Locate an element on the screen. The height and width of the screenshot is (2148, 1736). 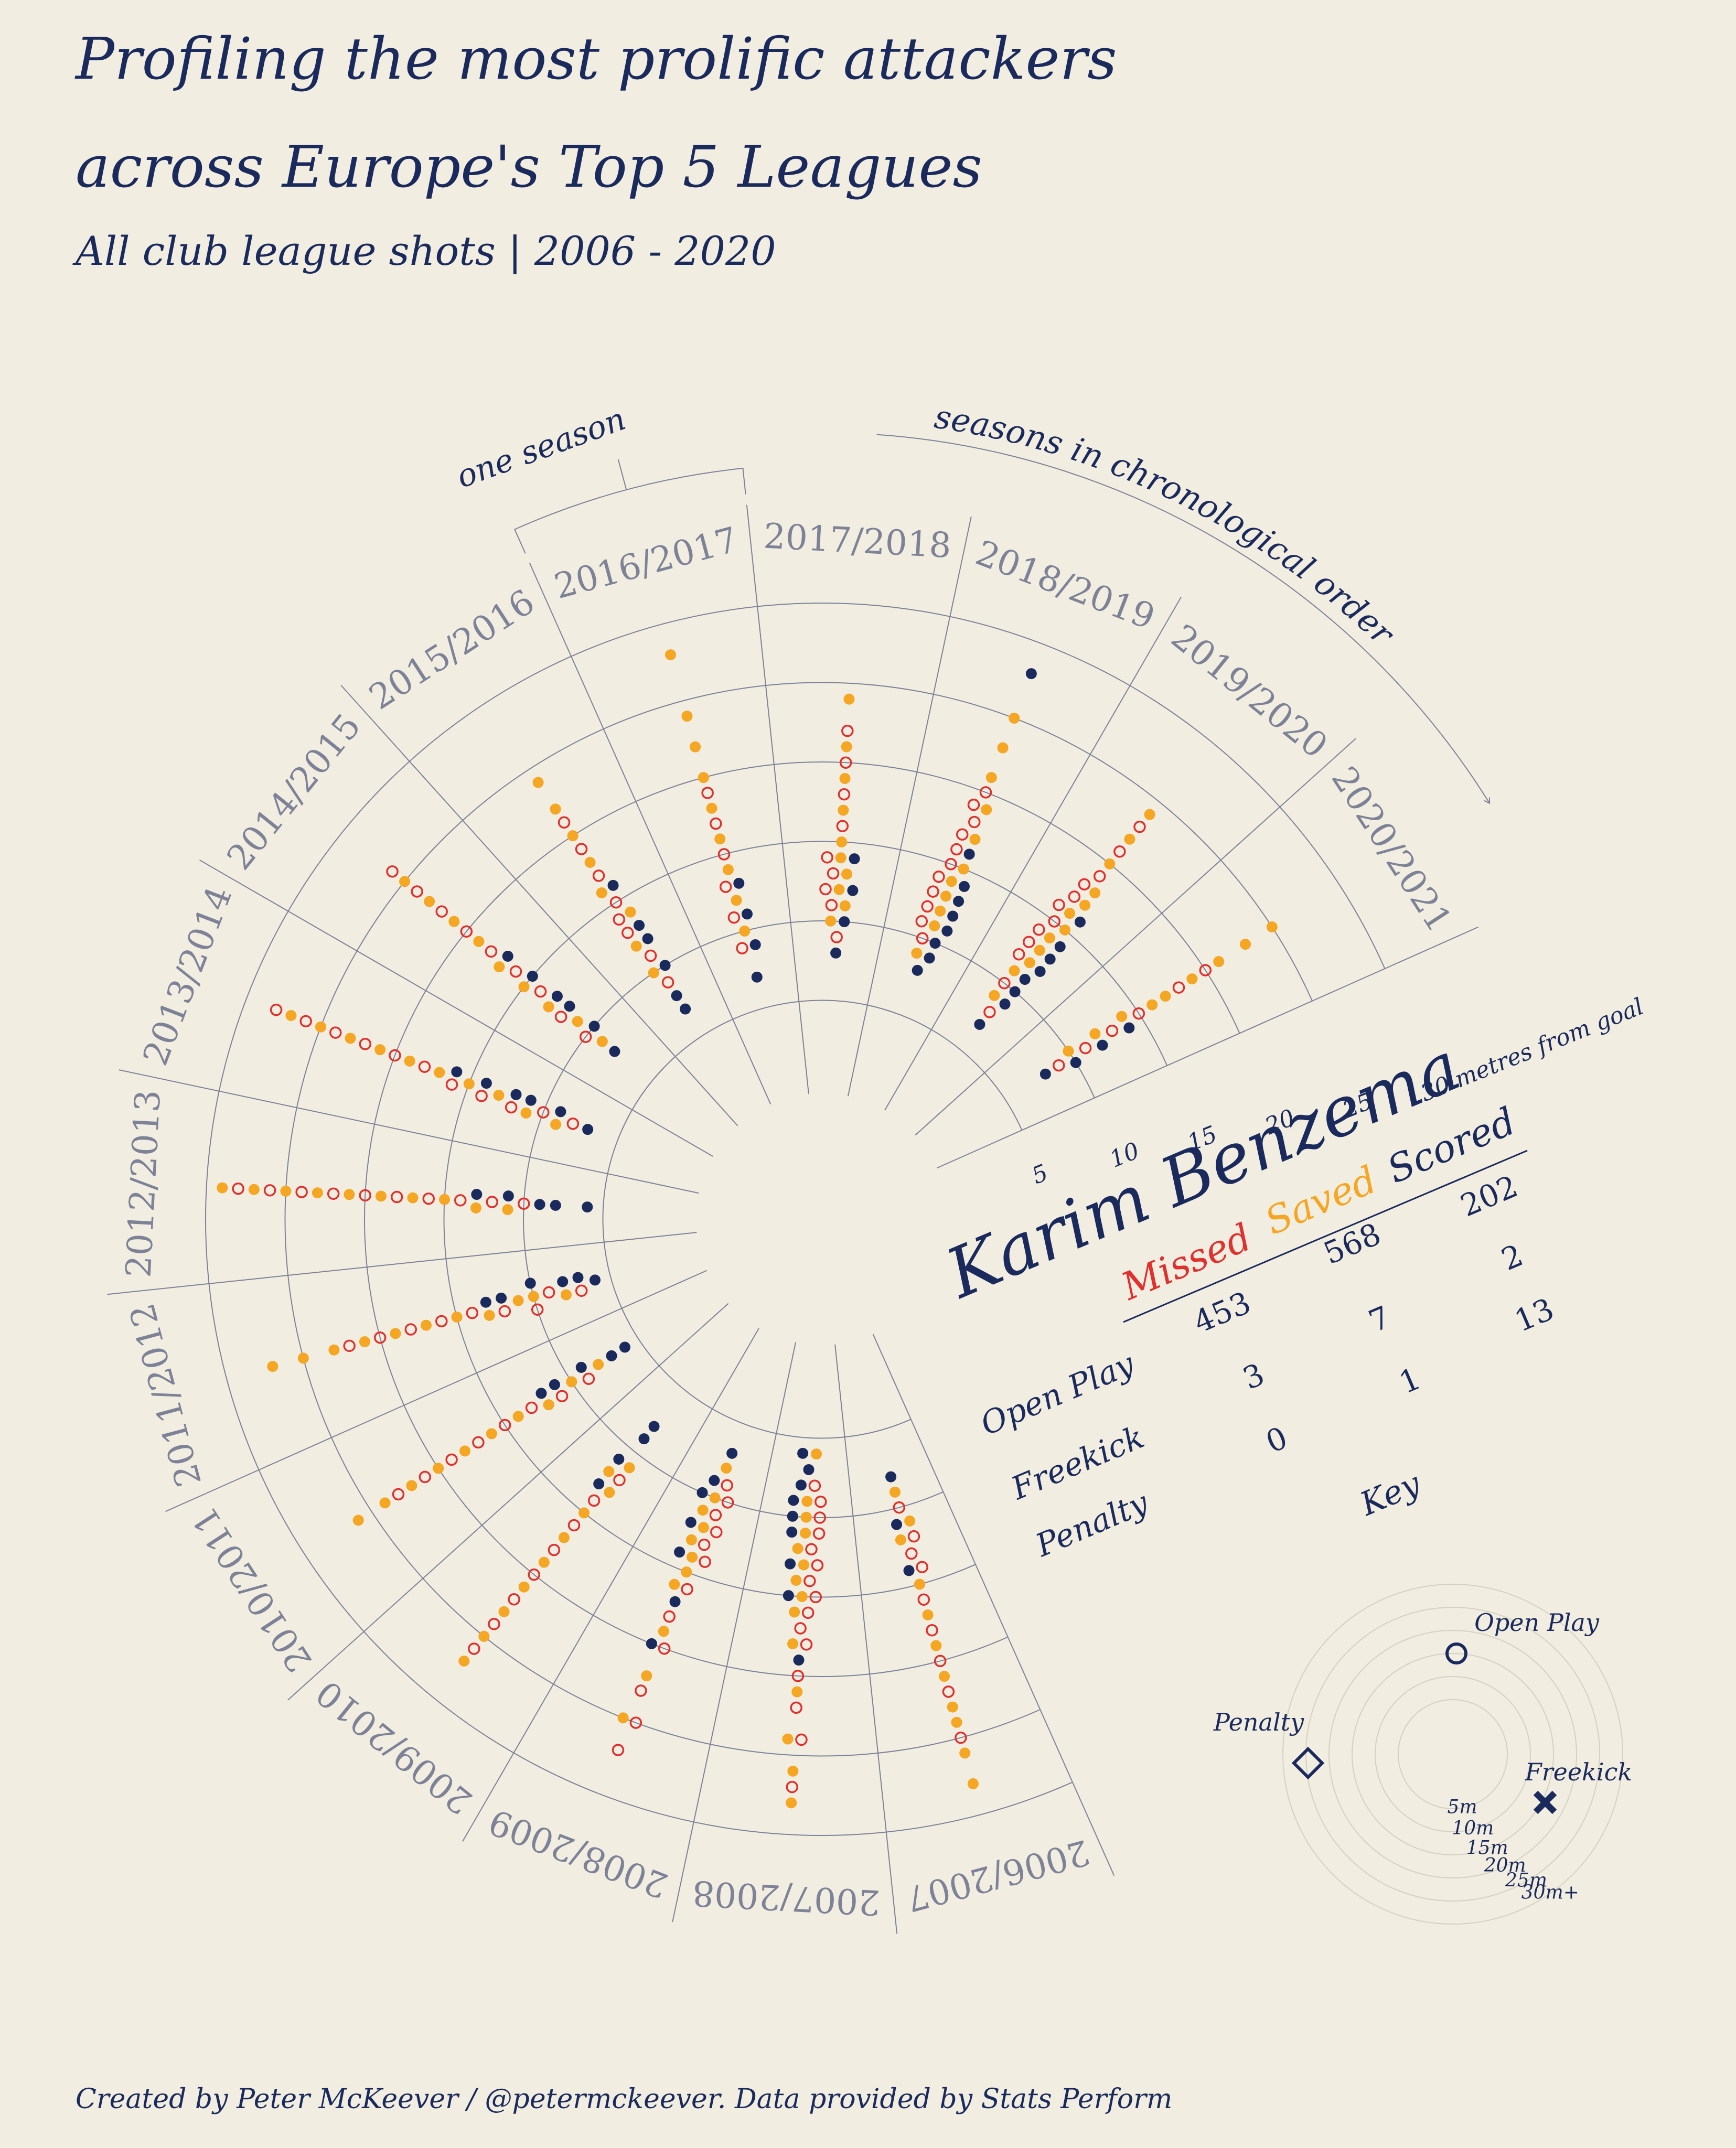
key-penalty is located at coordinates (1308, 1763).